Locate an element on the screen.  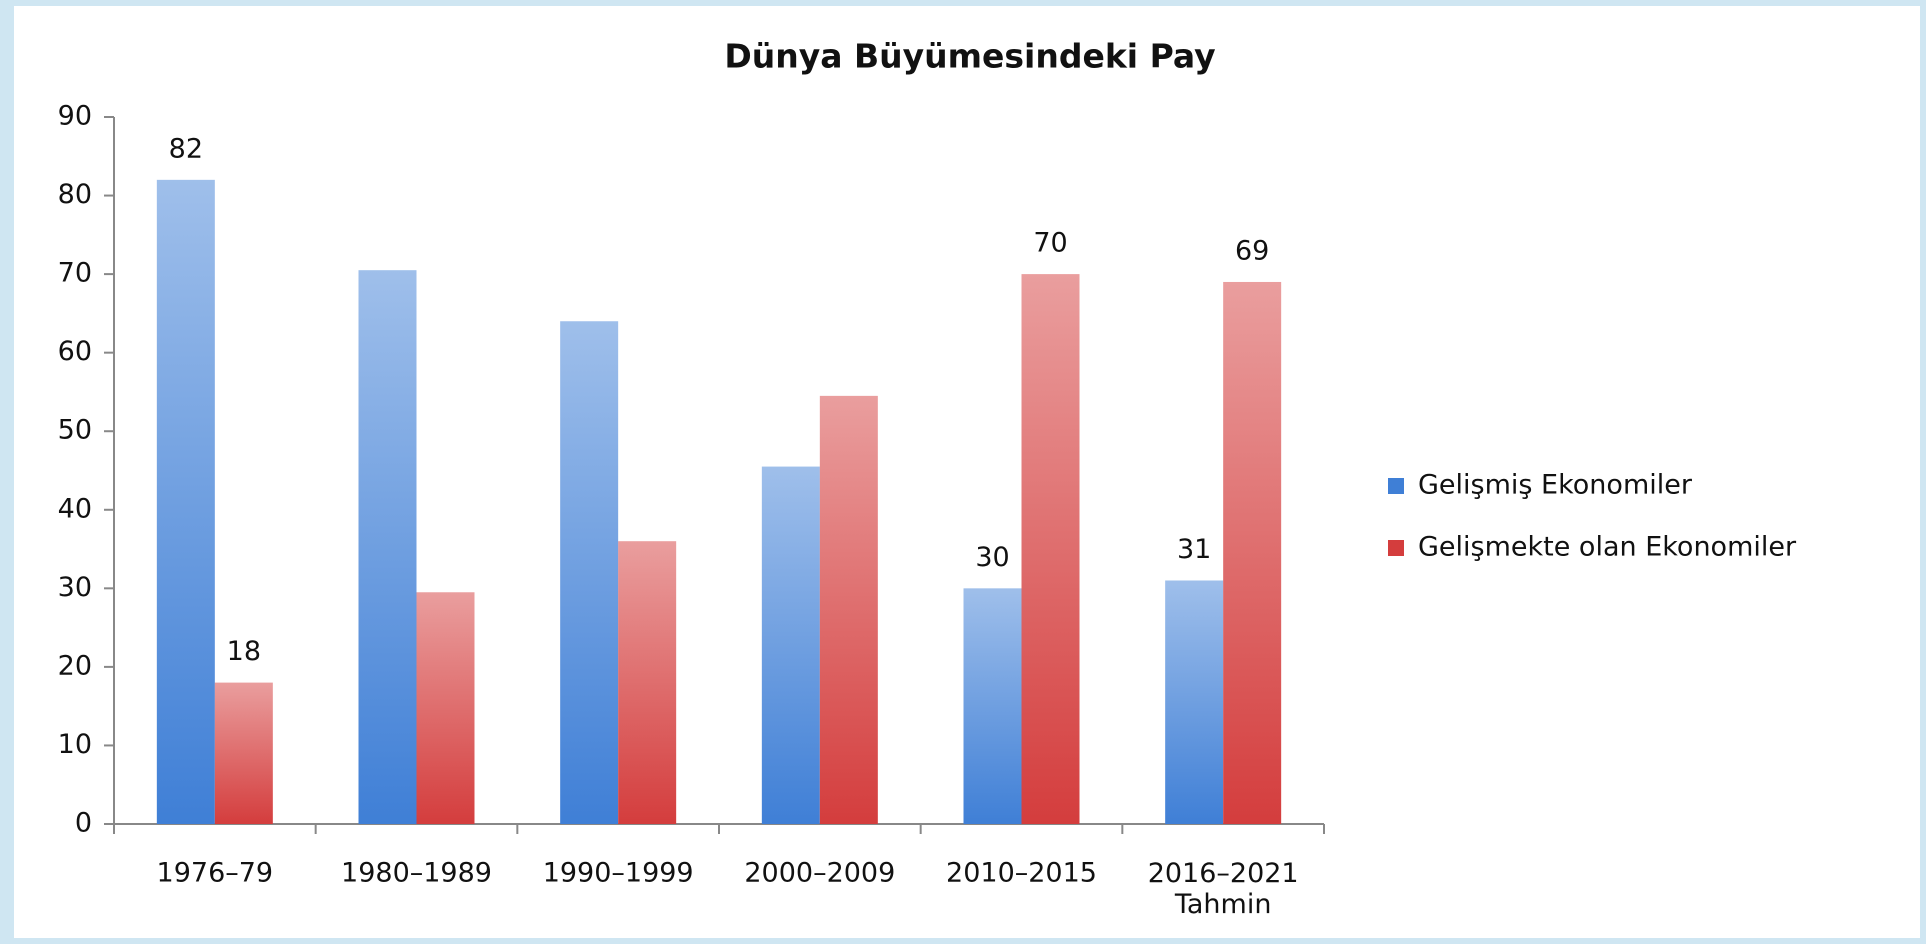
y-tick-label: 30 is located at coordinates (75, 587).